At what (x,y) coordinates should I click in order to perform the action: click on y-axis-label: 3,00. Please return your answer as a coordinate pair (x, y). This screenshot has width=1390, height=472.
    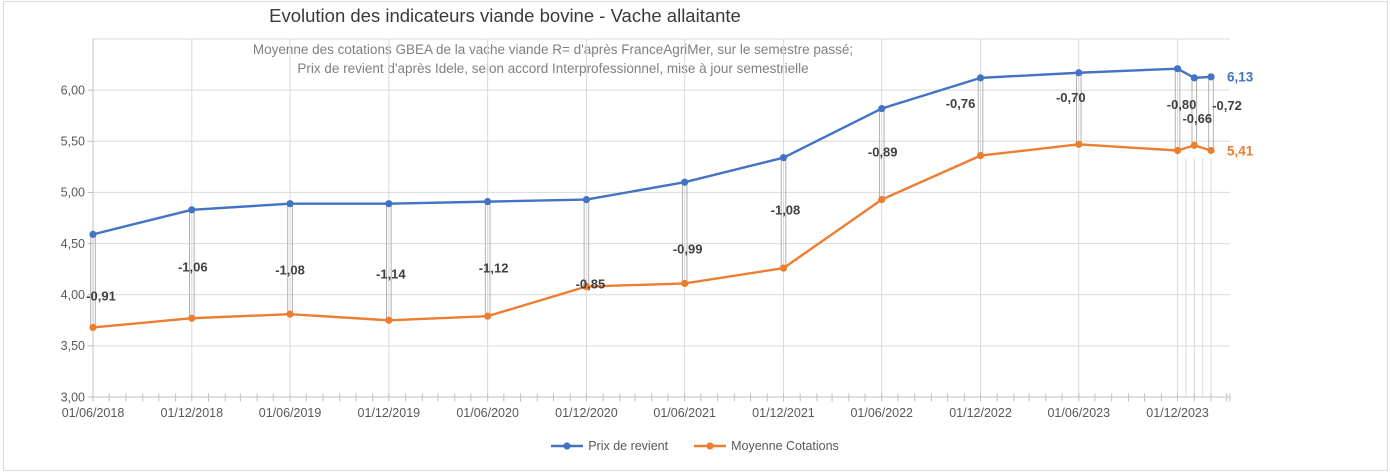
    Looking at the image, I should click on (73, 397).